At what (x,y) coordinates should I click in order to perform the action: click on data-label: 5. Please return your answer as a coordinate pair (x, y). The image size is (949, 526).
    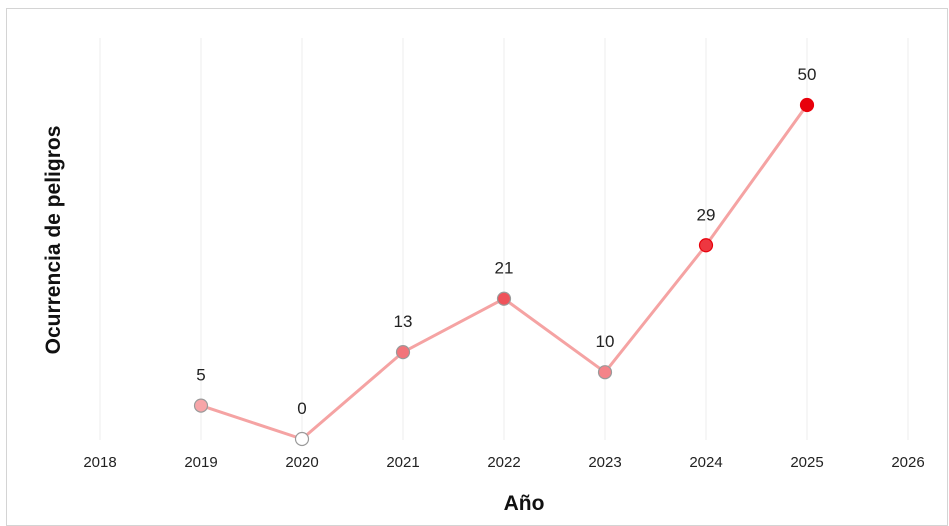
    Looking at the image, I should click on (200, 375).